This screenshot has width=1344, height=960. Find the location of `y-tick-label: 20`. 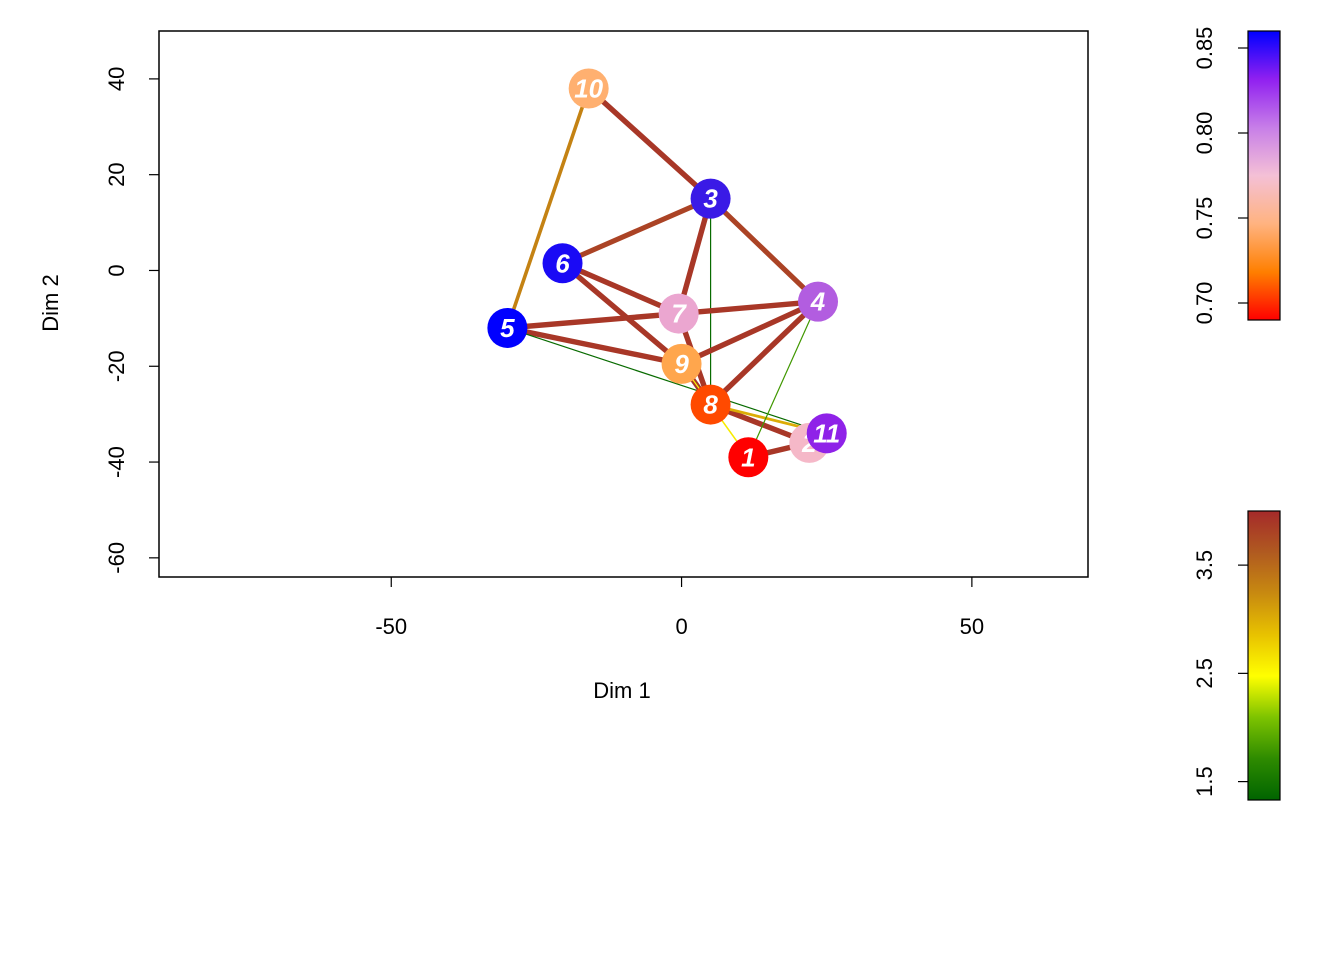

y-tick-label: 20 is located at coordinates (116, 174).